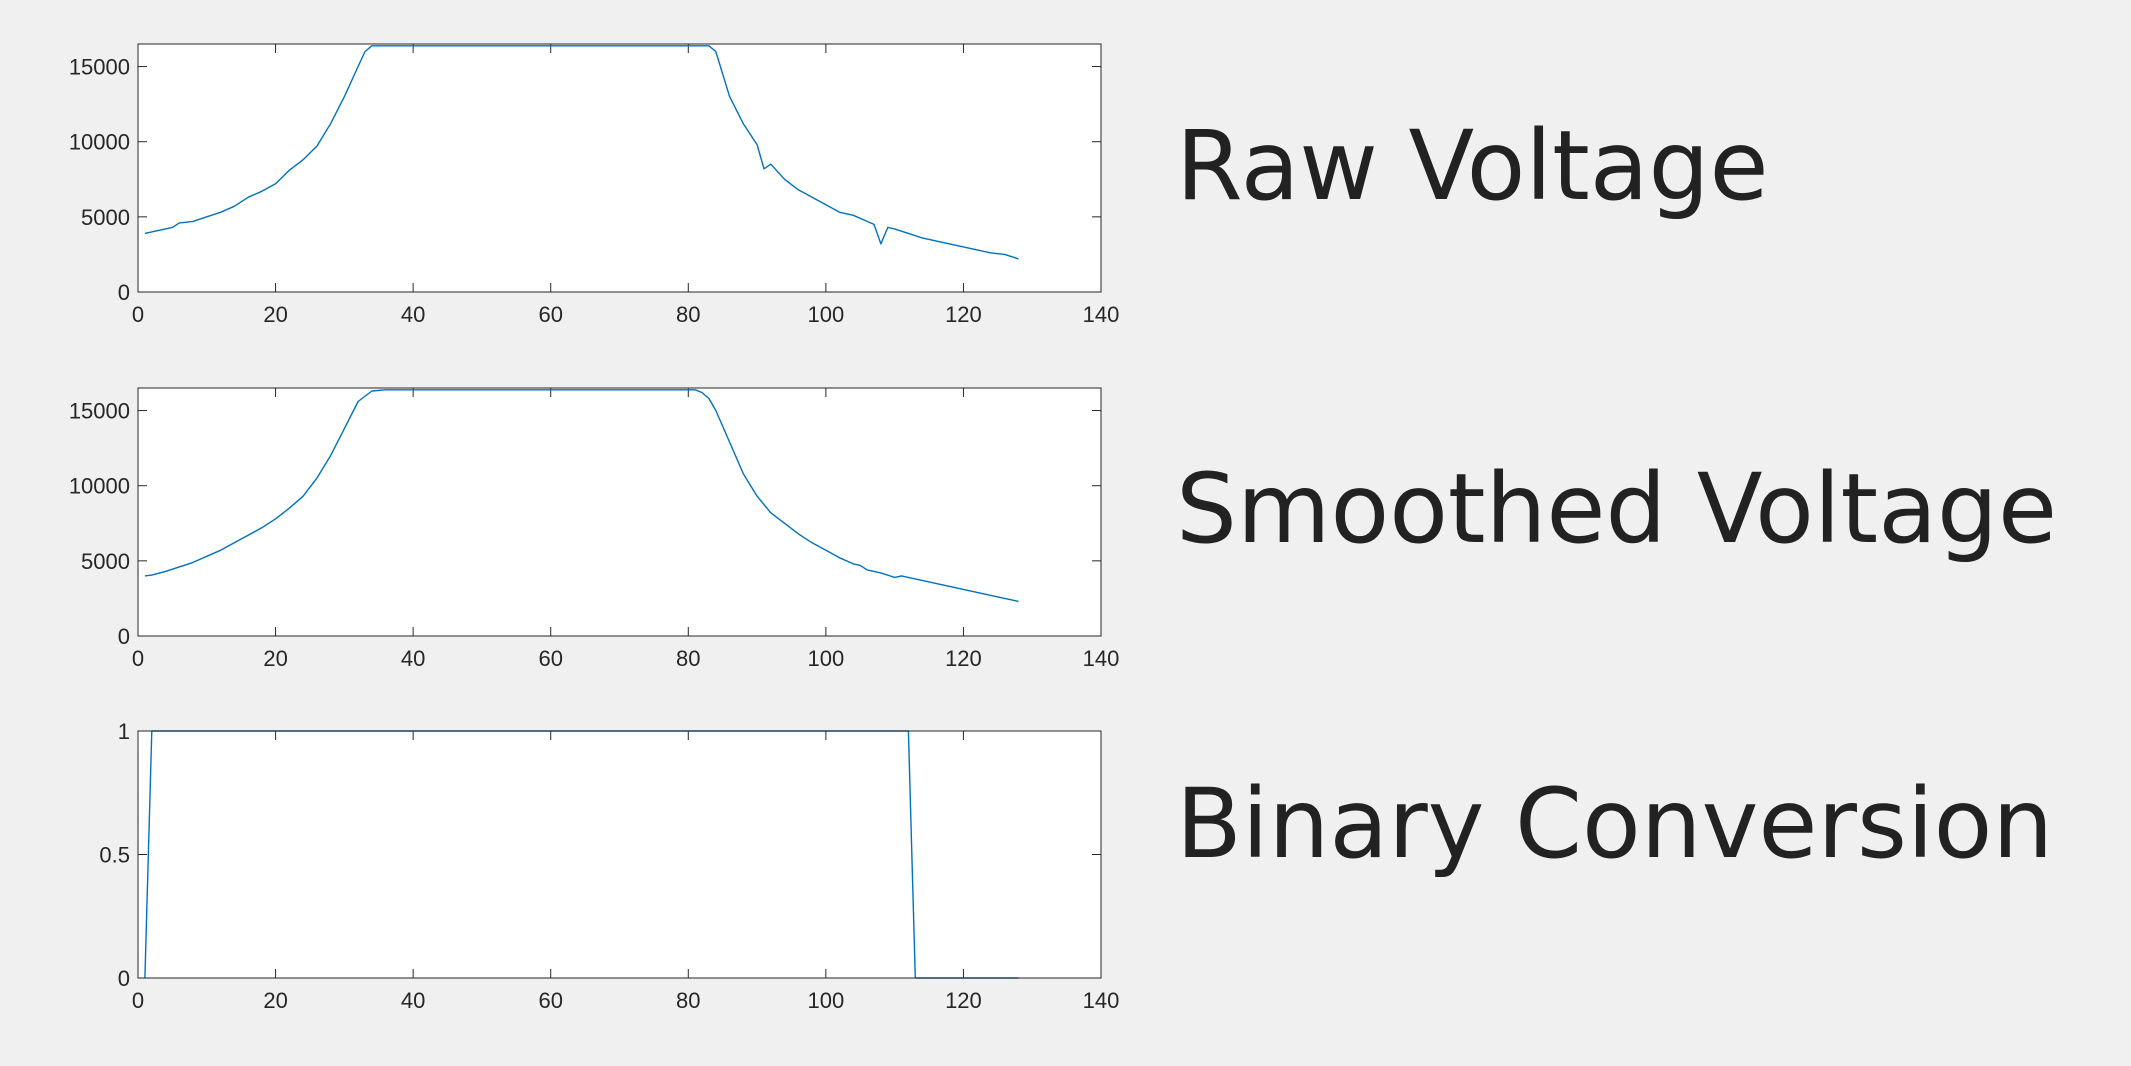 The image size is (2131, 1066). What do you see at coordinates (275, 1000) in the screenshot?
I see `binary-conversion-xtick-label-1: 20` at bounding box center [275, 1000].